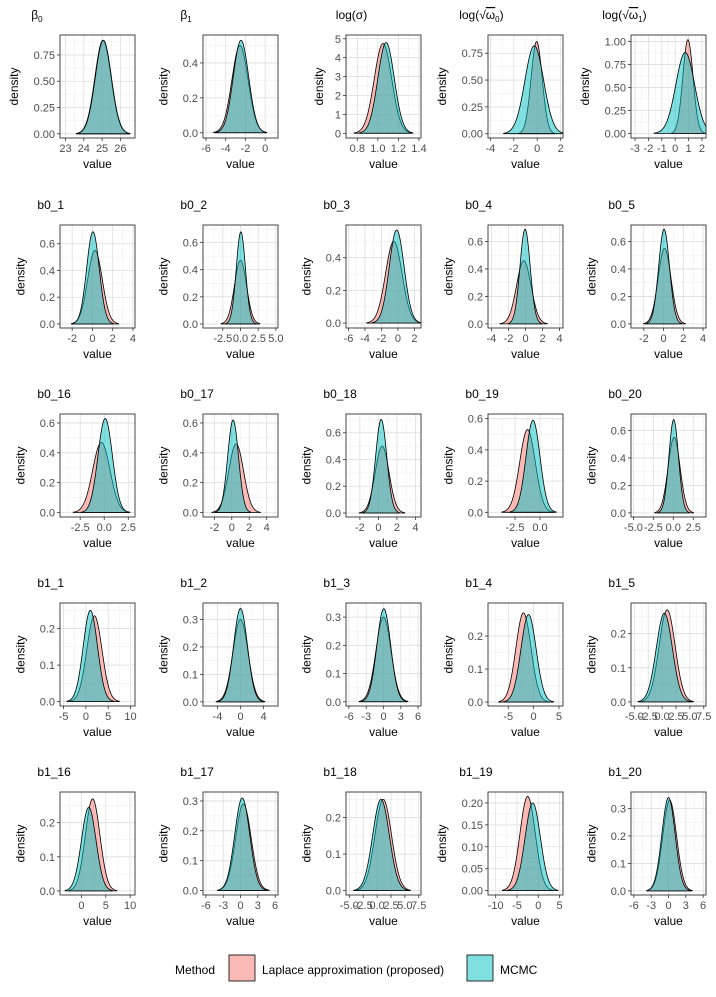 Image resolution: width=716 pixels, height=997 pixels. I want to click on y-tick-label: 5, so click(338, 40).